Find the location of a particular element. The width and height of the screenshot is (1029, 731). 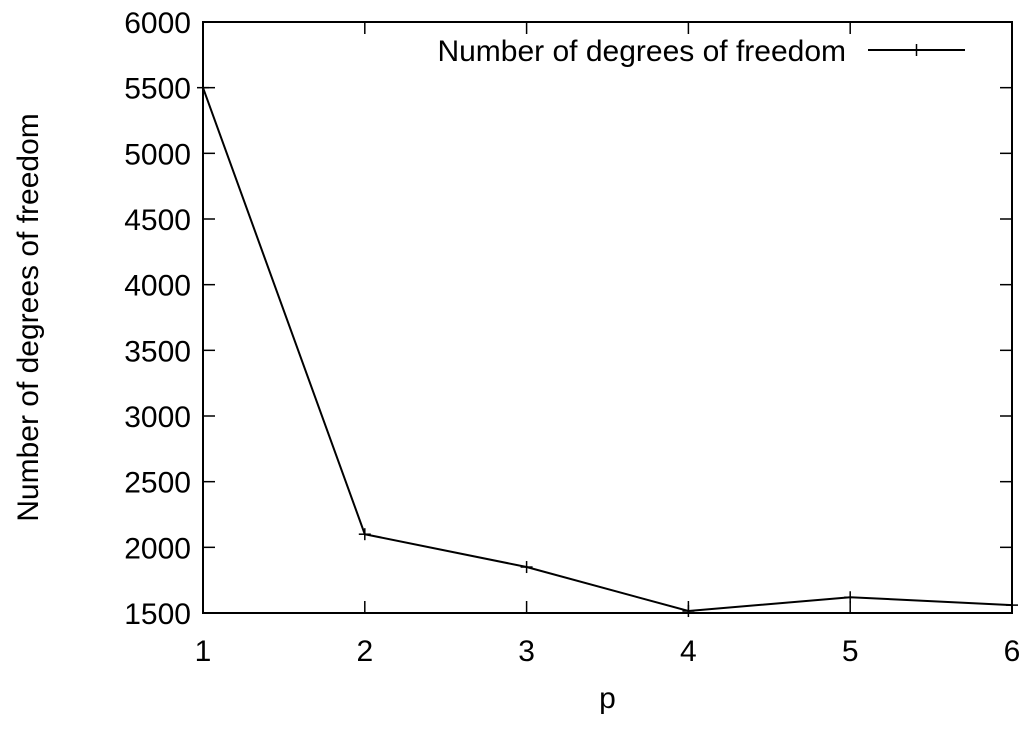

y-tick-label: 2000 is located at coordinates (157, 548).